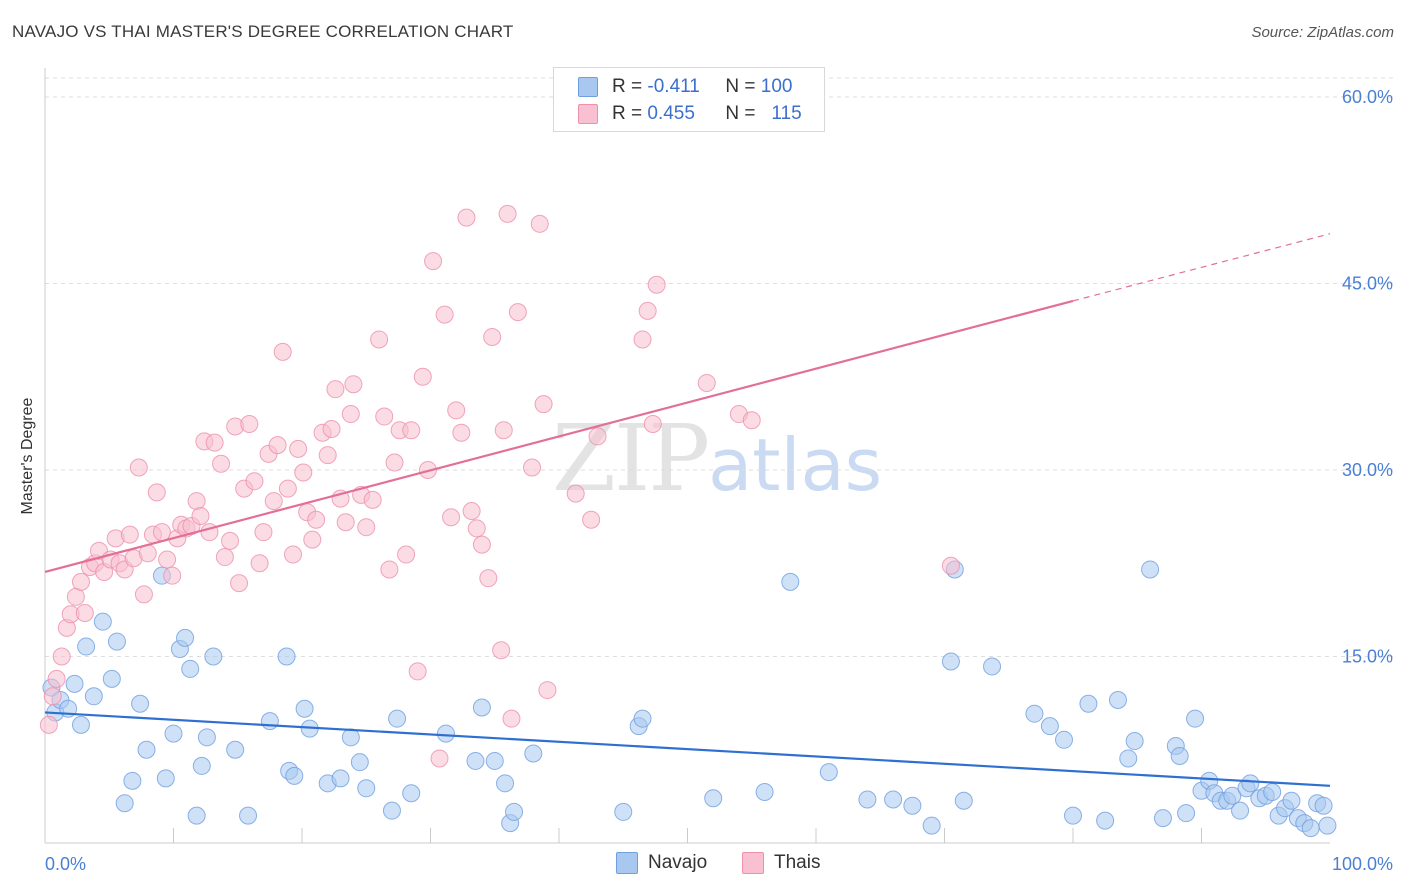 The height and width of the screenshot is (892, 1406). What do you see at coordinates (678, 862) in the screenshot?
I see `series-label-navajo: Navajo` at bounding box center [678, 862].